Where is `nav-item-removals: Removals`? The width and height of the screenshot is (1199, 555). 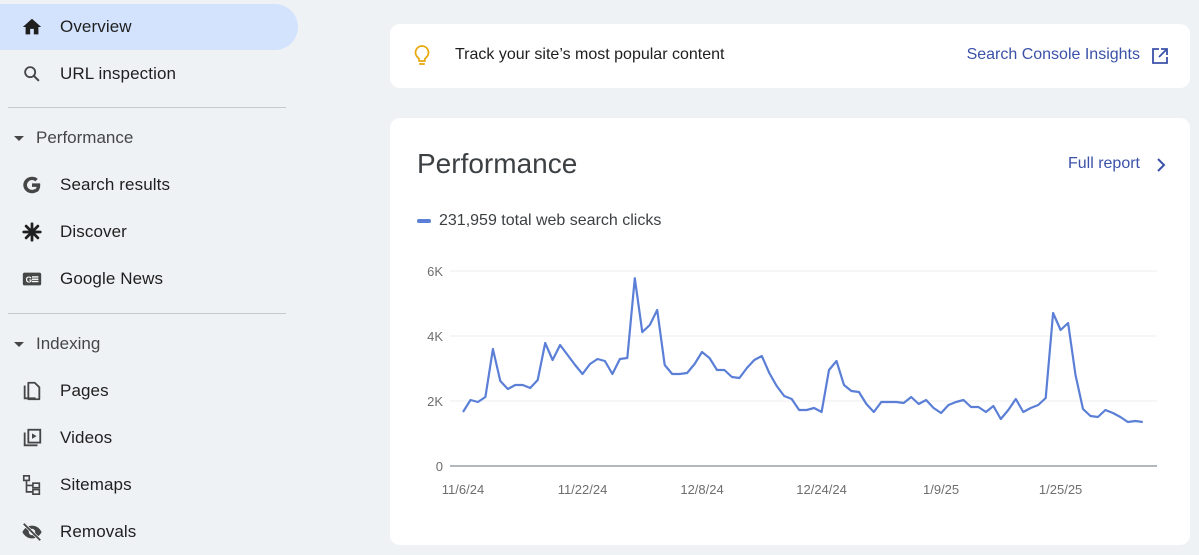 nav-item-removals: Removals is located at coordinates (149, 532).